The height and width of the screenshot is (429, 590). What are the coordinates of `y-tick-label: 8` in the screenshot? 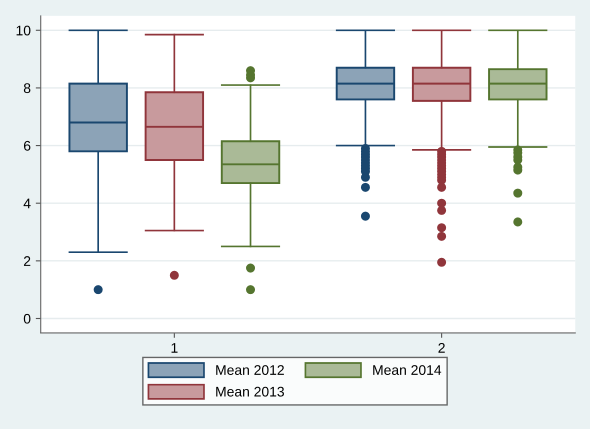 It's located at (27, 88).